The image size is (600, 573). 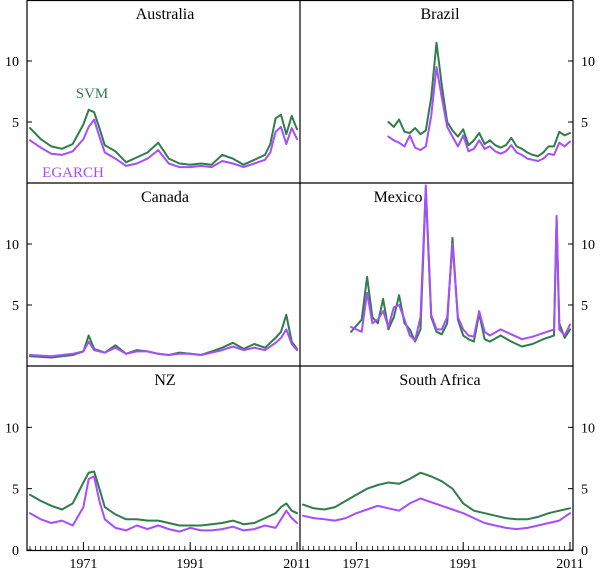 I want to click on series-line-svm-brazil, so click(x=479, y=99).